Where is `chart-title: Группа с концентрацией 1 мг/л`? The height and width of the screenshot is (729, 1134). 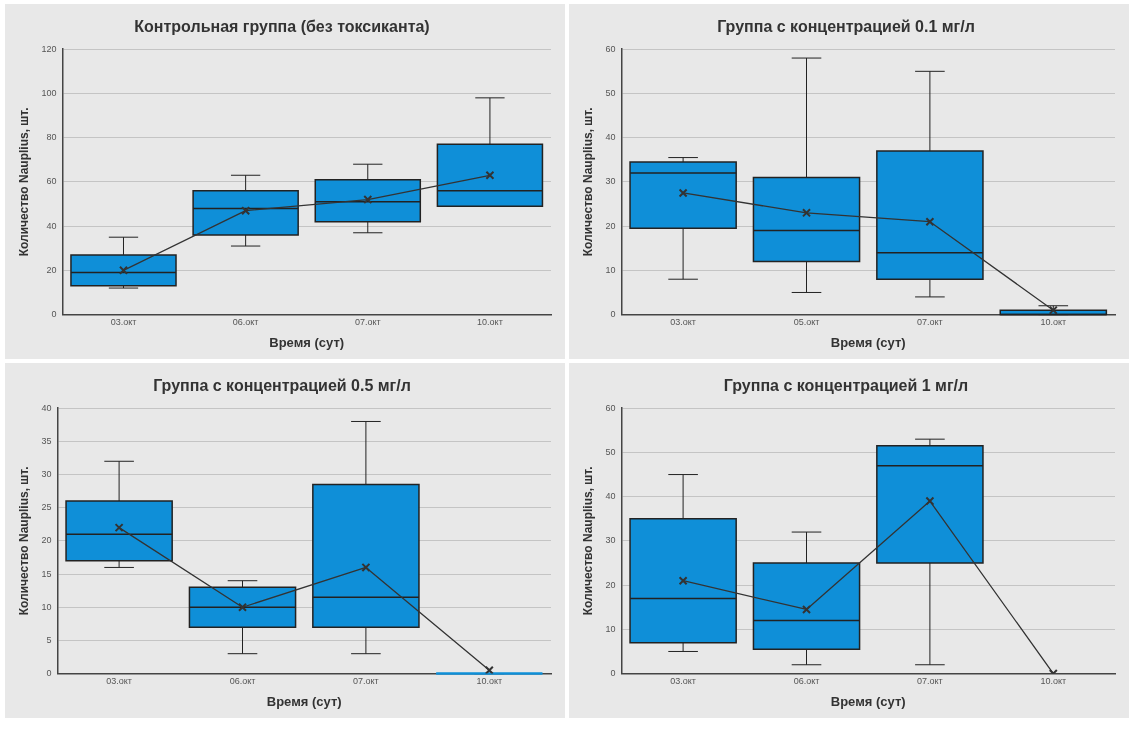 chart-title: Группа с концентрацией 1 мг/л is located at coordinates (846, 386).